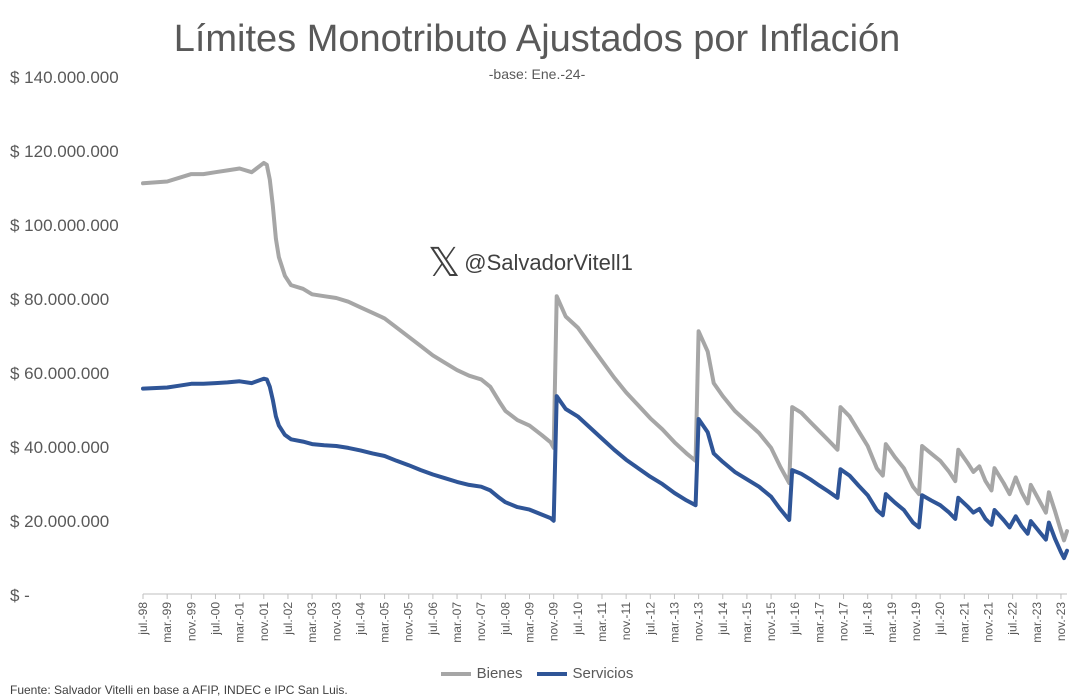  I want to click on legend-label-servicios: Servicios, so click(603, 673).